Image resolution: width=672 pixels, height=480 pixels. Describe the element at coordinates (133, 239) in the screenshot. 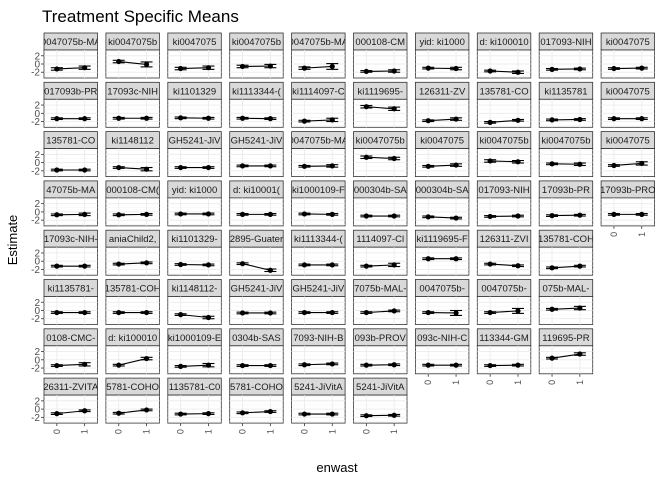

I see `facet-strip-label: aniaChild2,` at that location.